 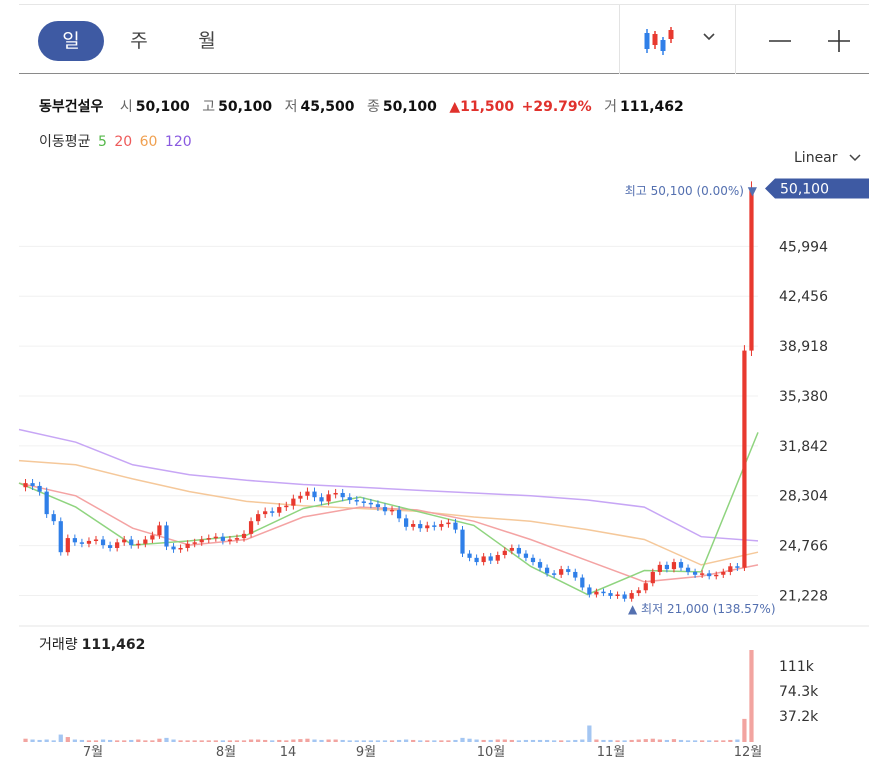 What do you see at coordinates (709, 37) in the screenshot?
I see `chevron-down-icon` at bounding box center [709, 37].